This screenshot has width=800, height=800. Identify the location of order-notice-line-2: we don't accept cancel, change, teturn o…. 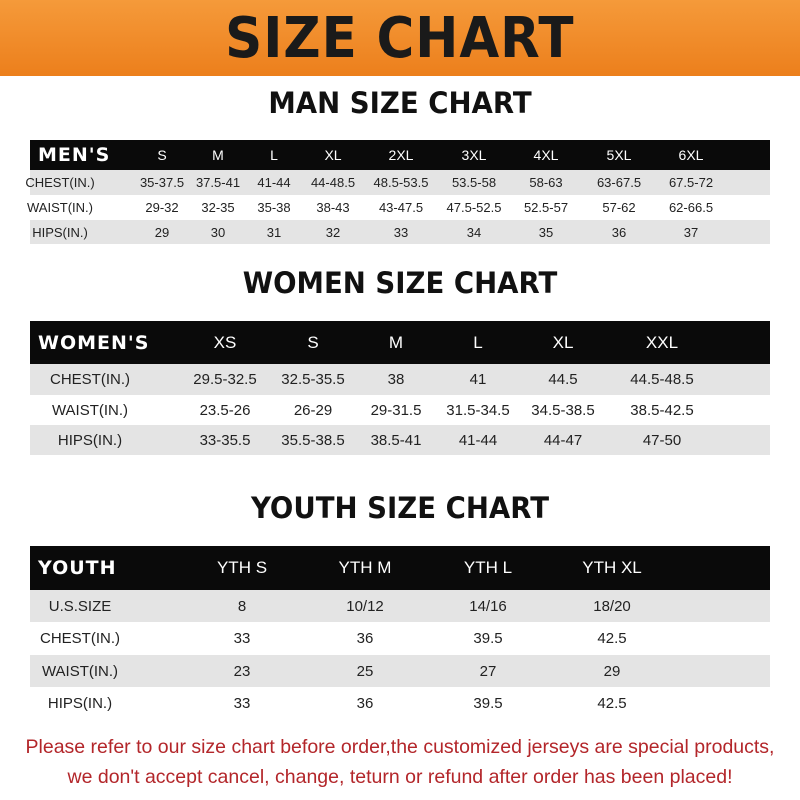
(400, 777).